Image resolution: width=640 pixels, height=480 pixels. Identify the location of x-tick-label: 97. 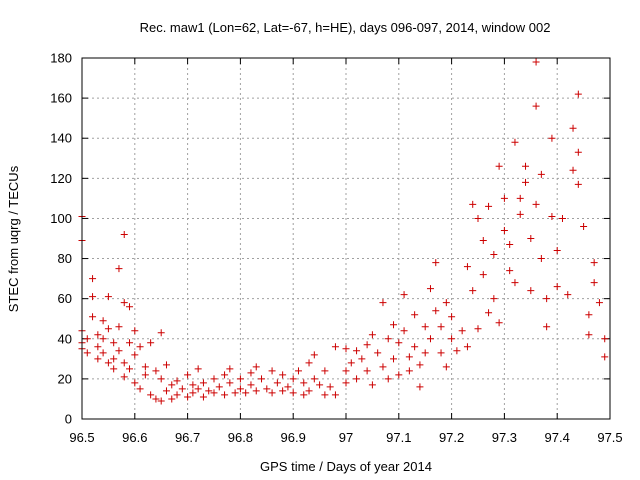
(346, 437).